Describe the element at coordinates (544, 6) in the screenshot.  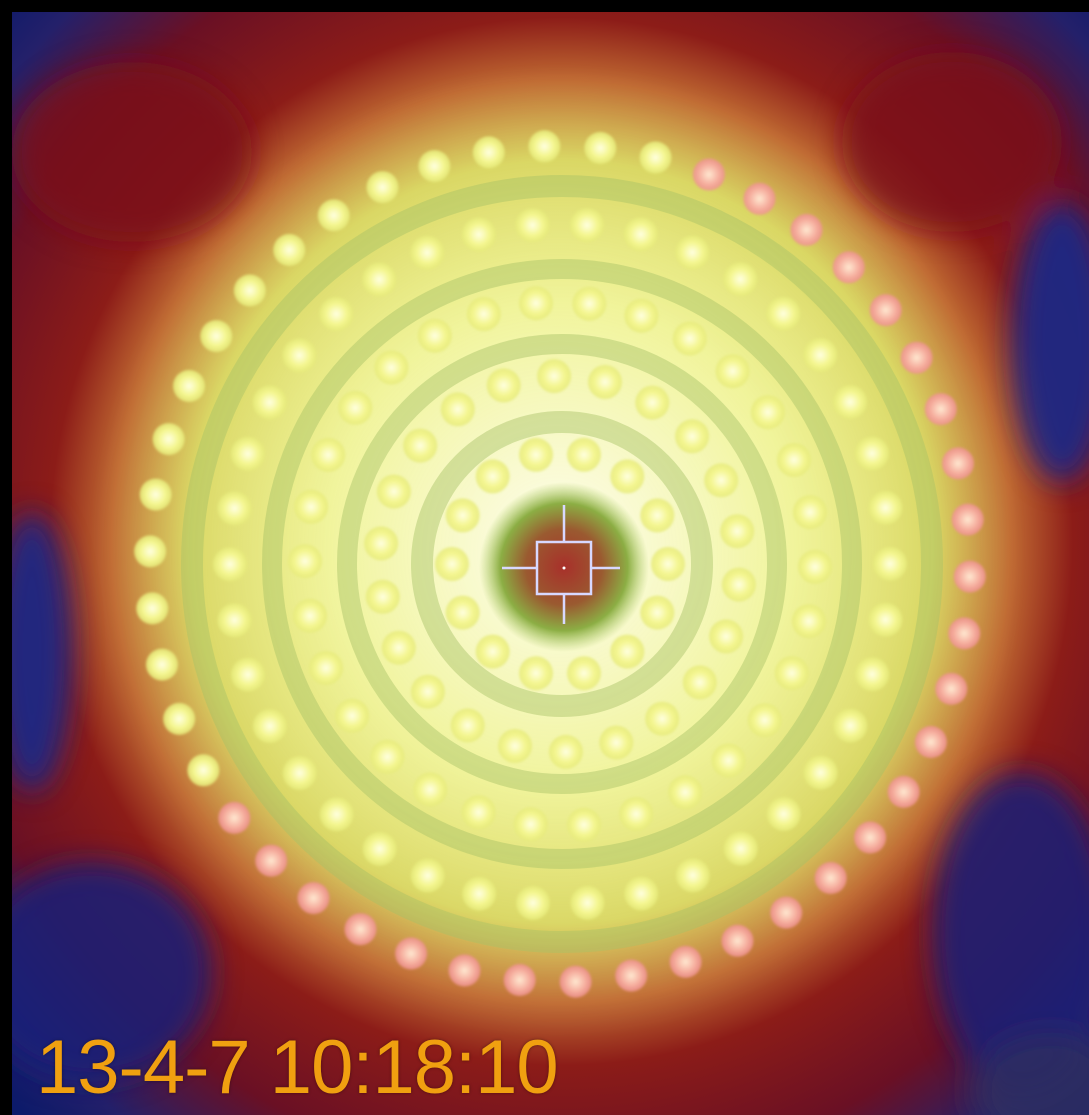
I see `top-black-bar` at that location.